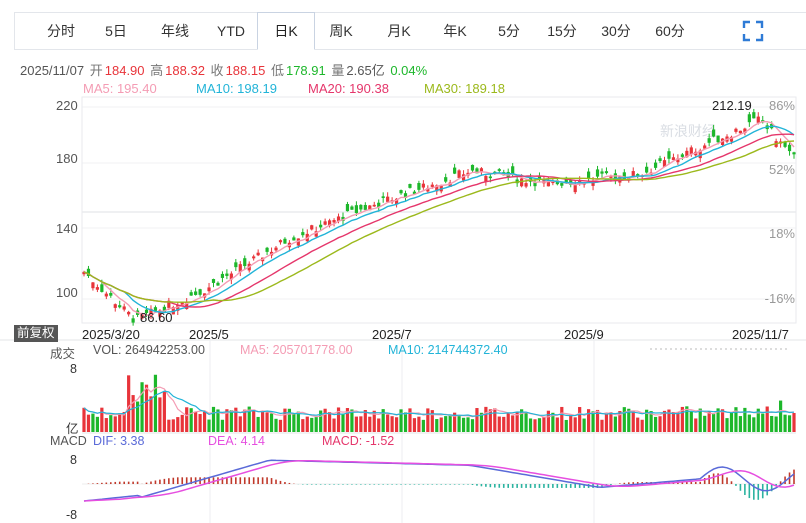  What do you see at coordinates (562, 31) in the screenshot?
I see `tab-9: 15分` at bounding box center [562, 31].